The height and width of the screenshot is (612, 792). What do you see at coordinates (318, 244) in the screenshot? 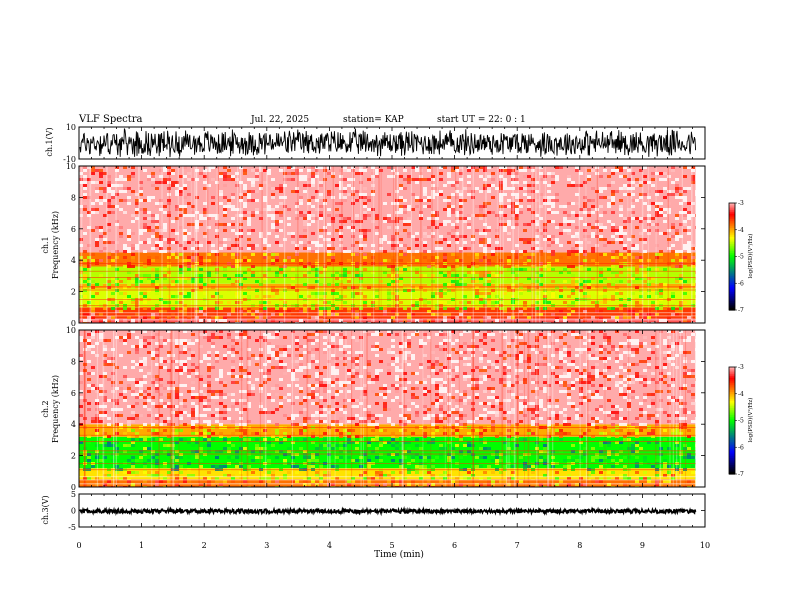
I see `time-streak` at bounding box center [318, 244].